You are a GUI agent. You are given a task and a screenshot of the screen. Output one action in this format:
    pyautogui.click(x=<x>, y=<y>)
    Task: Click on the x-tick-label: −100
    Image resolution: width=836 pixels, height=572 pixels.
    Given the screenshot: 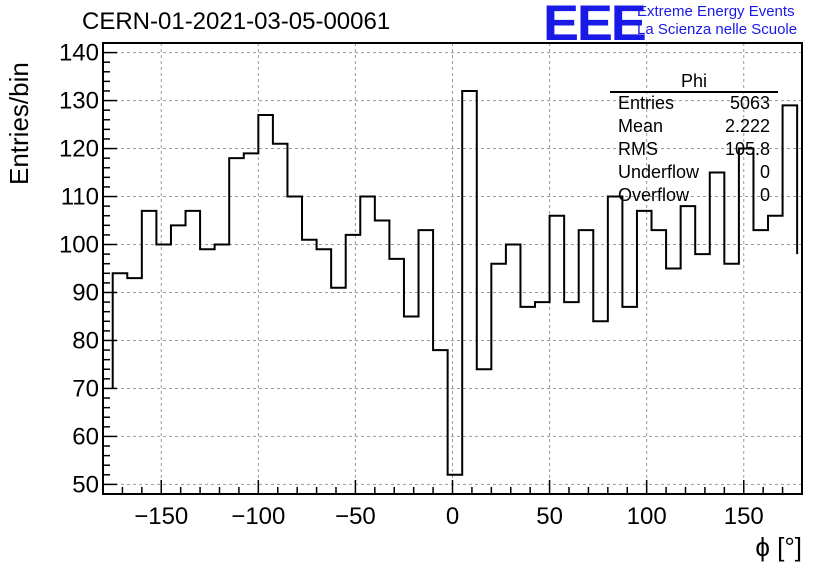 What is the action you would take?
    pyautogui.click(x=258, y=516)
    